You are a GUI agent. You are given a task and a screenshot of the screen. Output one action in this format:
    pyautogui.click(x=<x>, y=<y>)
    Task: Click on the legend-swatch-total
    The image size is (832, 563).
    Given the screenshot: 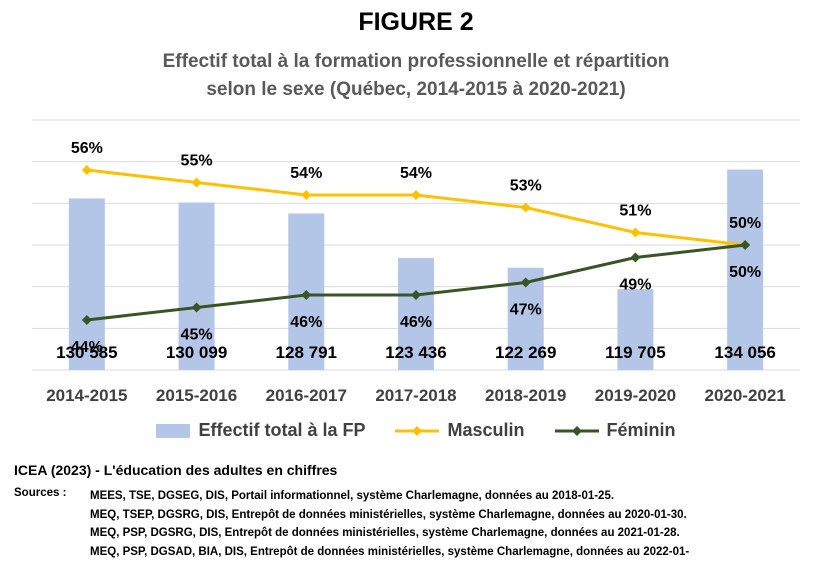 What is the action you would take?
    pyautogui.click(x=173, y=430)
    